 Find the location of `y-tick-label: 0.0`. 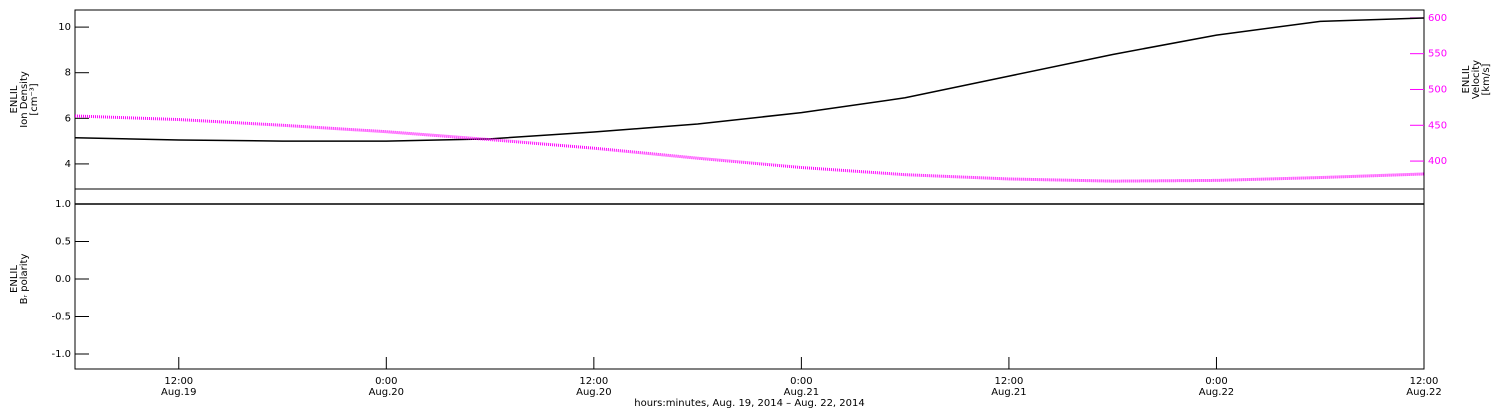

y-tick-label: 0.0 is located at coordinates (63, 279).